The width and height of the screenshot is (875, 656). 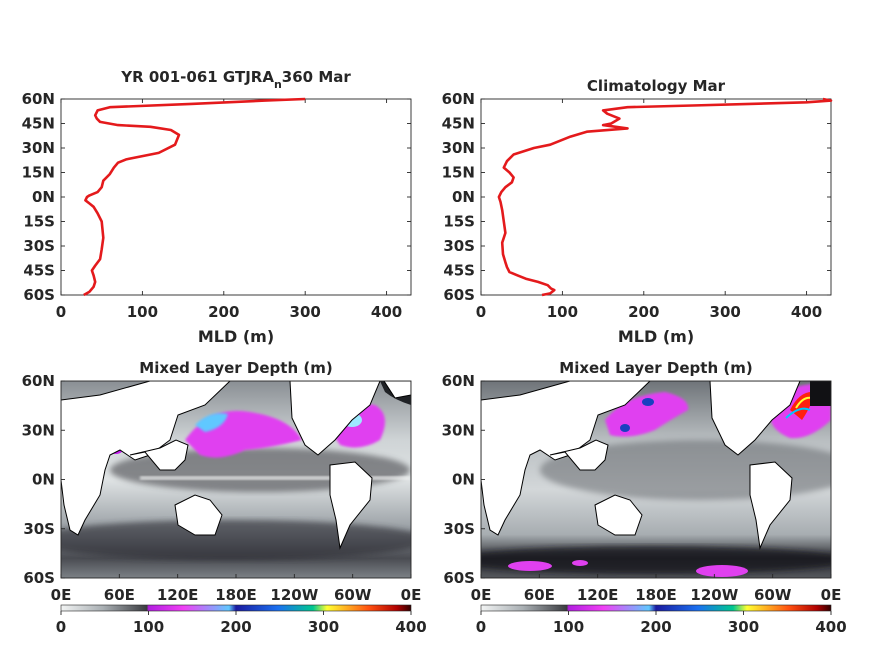 What do you see at coordinates (236, 465) in the screenshot?
I see `panel3-land` at bounding box center [236, 465].